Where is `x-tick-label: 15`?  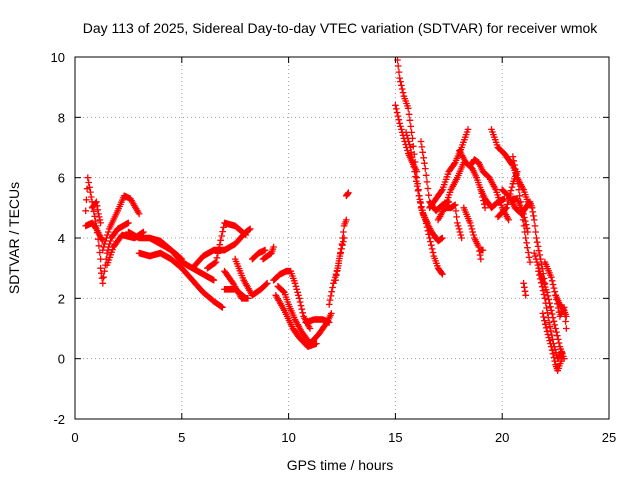 x-tick-label: 15 is located at coordinates (395, 437).